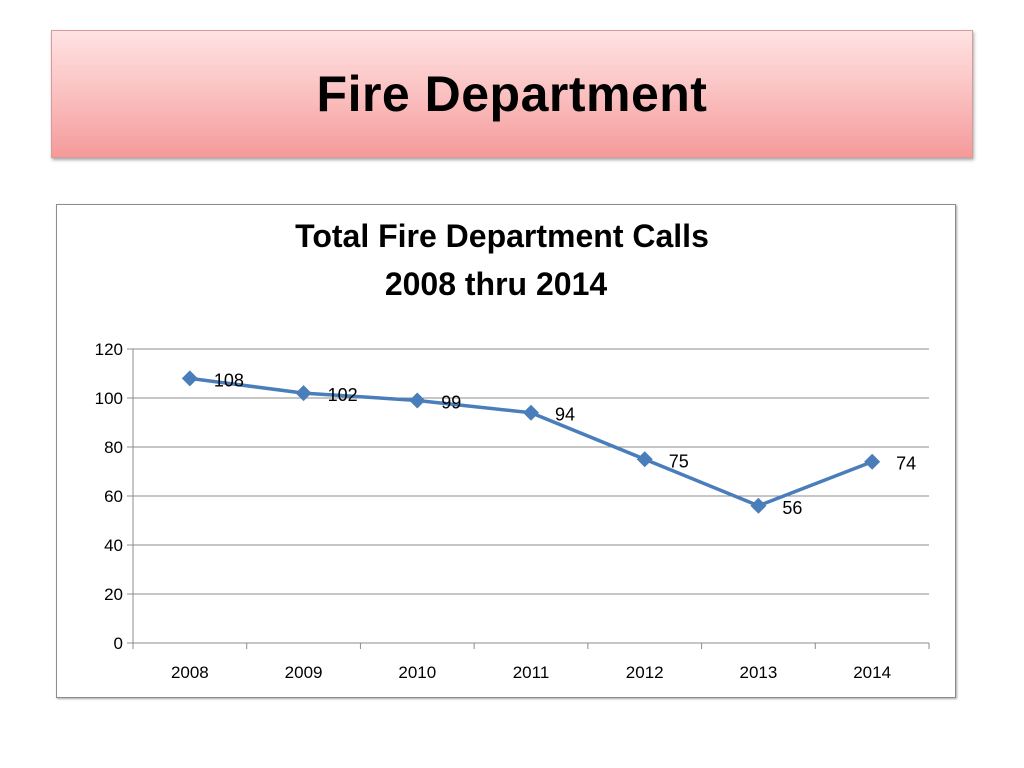  What do you see at coordinates (229, 380) in the screenshot?
I see `data-label: 108` at bounding box center [229, 380].